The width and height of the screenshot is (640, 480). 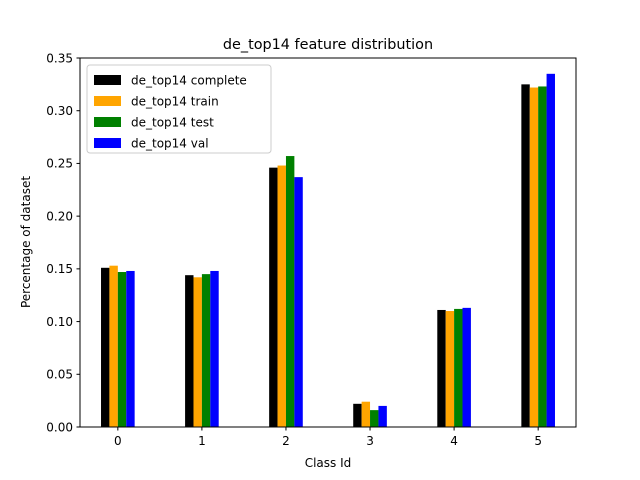 I want to click on chart-title: de_top14 feature distribution, so click(x=328, y=45).